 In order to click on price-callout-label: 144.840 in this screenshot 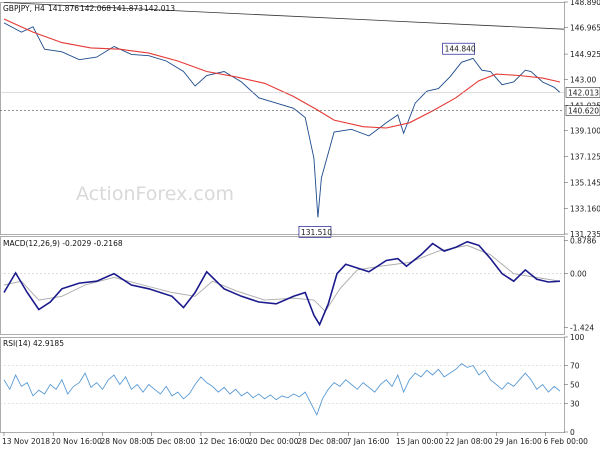, I will do `click(460, 49)`.